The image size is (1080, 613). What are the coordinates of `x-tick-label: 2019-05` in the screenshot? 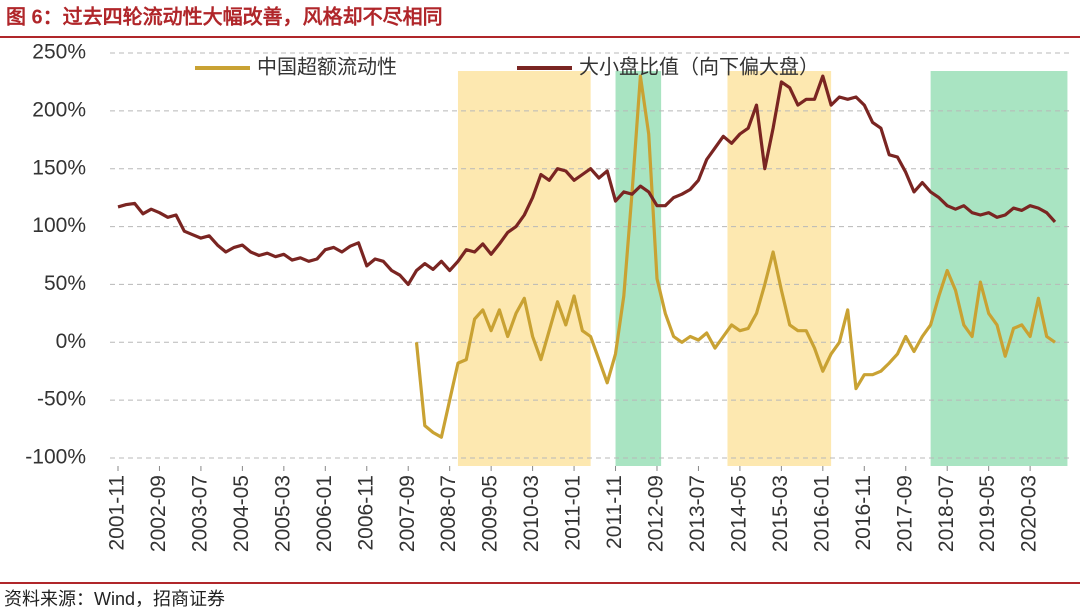 It's located at (987, 513).